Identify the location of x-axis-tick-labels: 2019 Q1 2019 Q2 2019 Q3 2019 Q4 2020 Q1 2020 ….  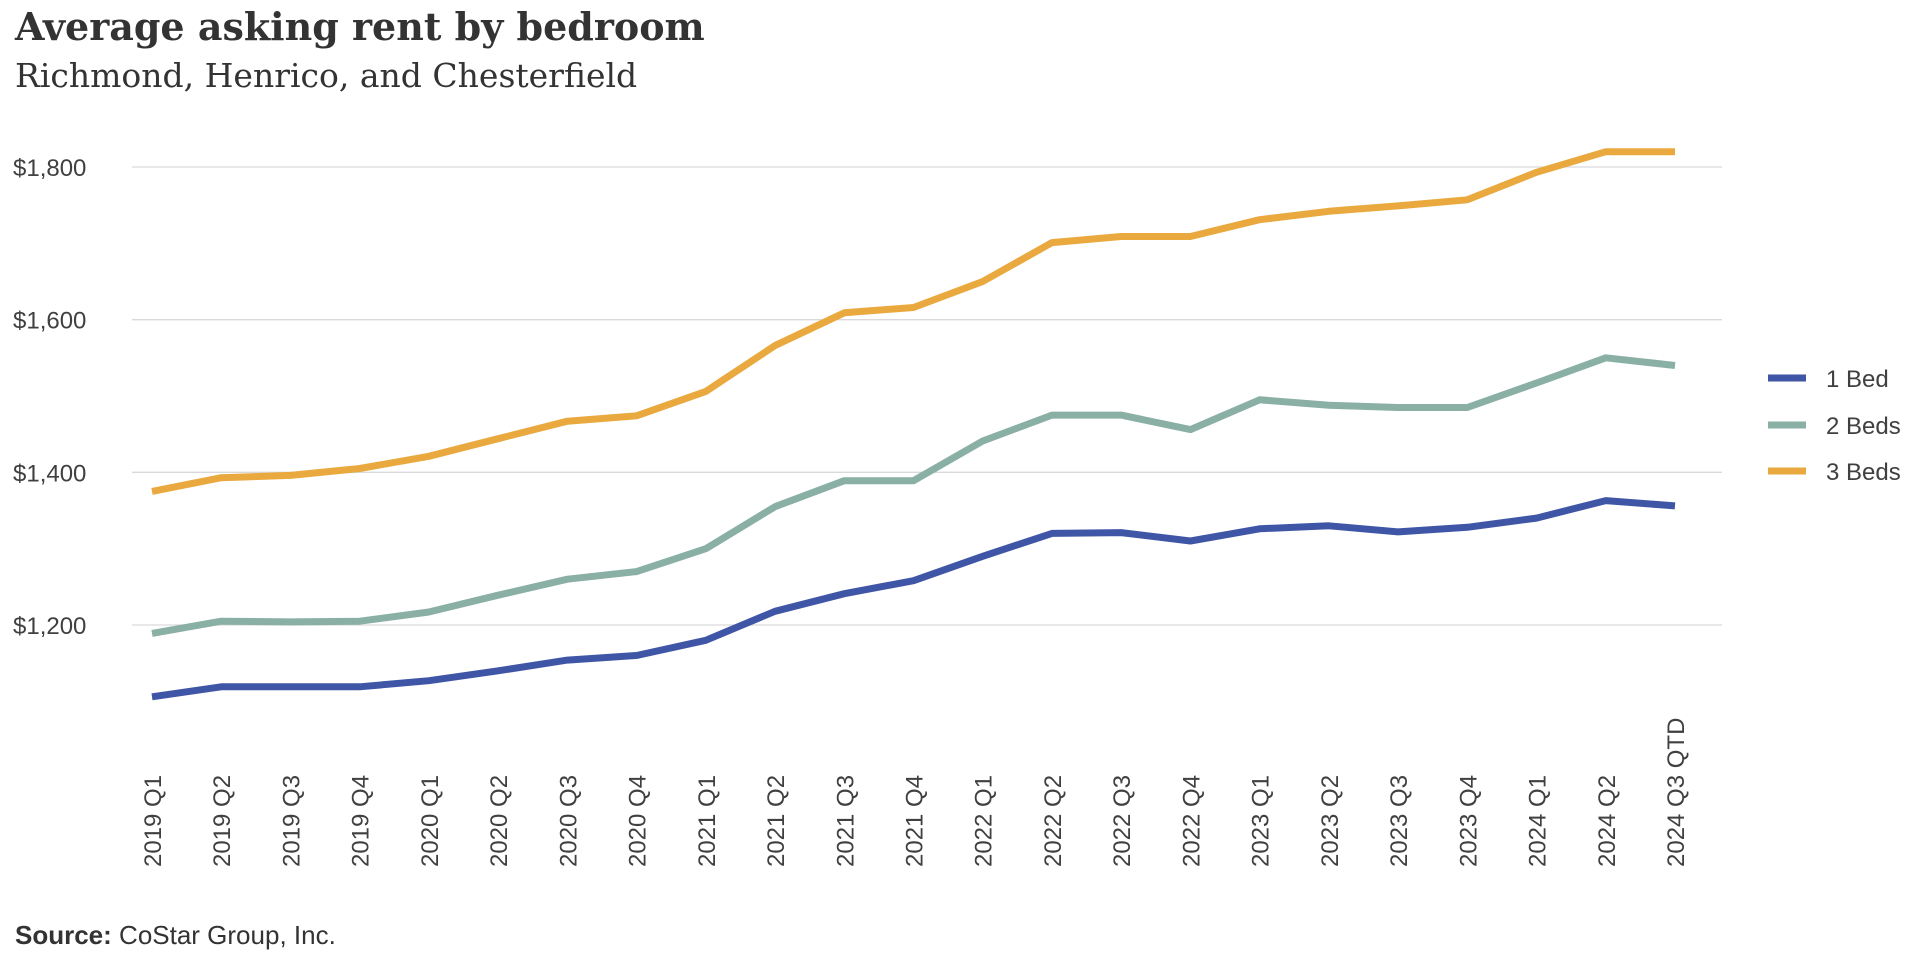
(915, 792).